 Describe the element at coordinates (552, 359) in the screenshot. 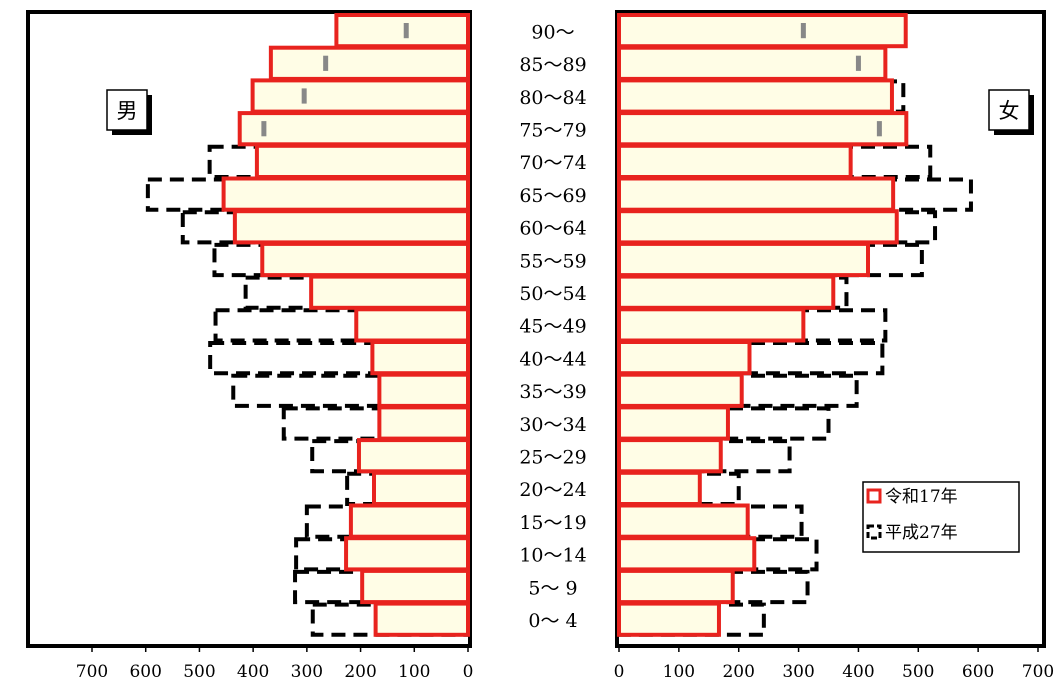

I see `age-label: 40～44` at that location.